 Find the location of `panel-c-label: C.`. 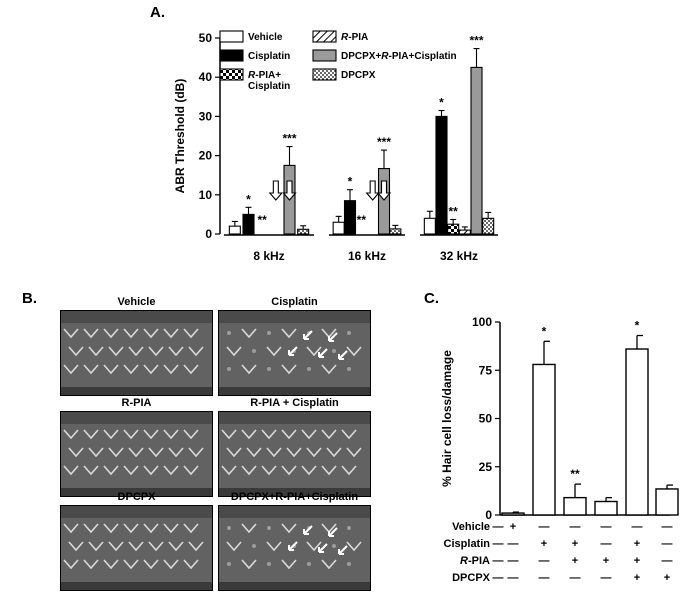

panel-c-label: C. is located at coordinates (431, 298).